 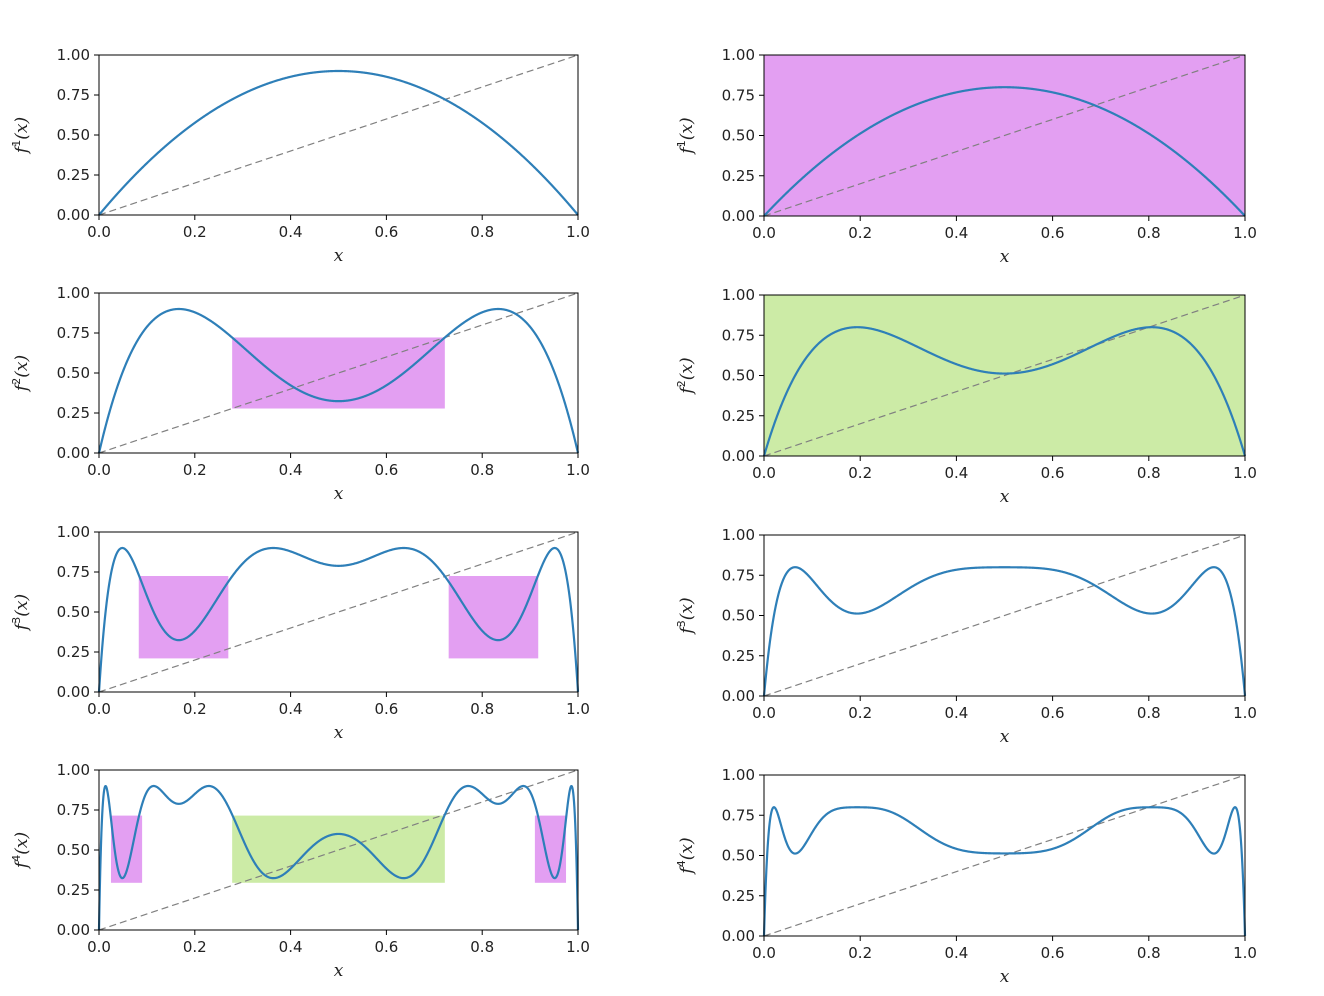 I want to click on y-axis-label-sup: 3, so click(x=16, y=620).